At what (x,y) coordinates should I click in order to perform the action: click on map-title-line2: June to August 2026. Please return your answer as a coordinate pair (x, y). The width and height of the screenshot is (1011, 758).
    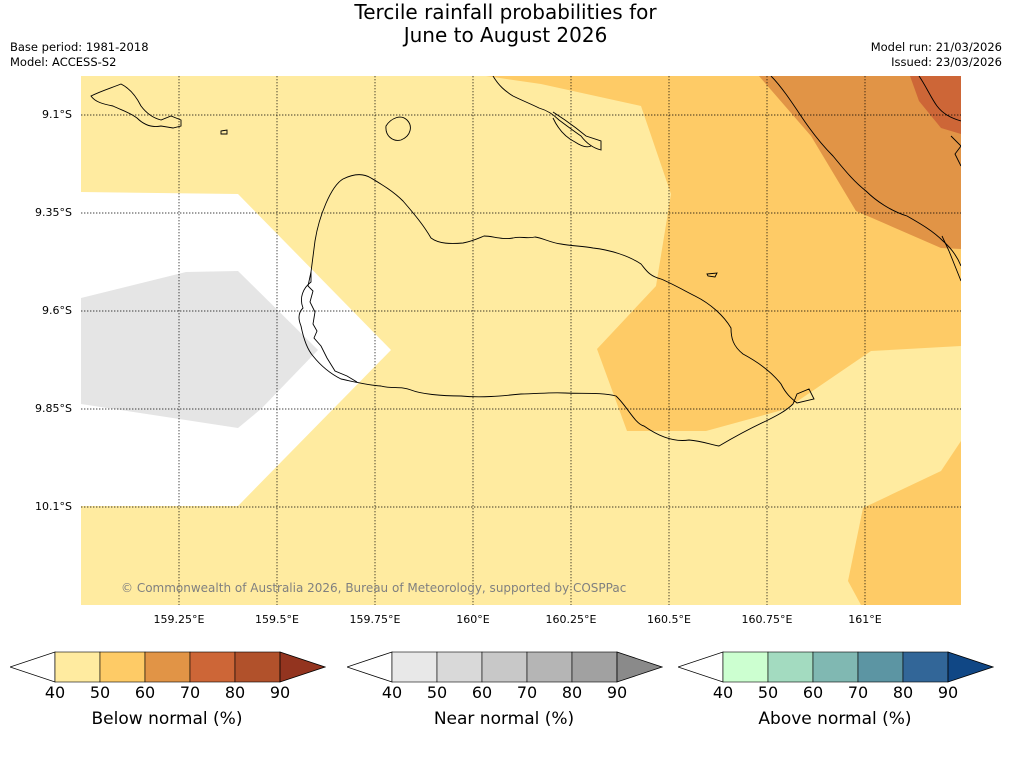
    Looking at the image, I should click on (505, 35).